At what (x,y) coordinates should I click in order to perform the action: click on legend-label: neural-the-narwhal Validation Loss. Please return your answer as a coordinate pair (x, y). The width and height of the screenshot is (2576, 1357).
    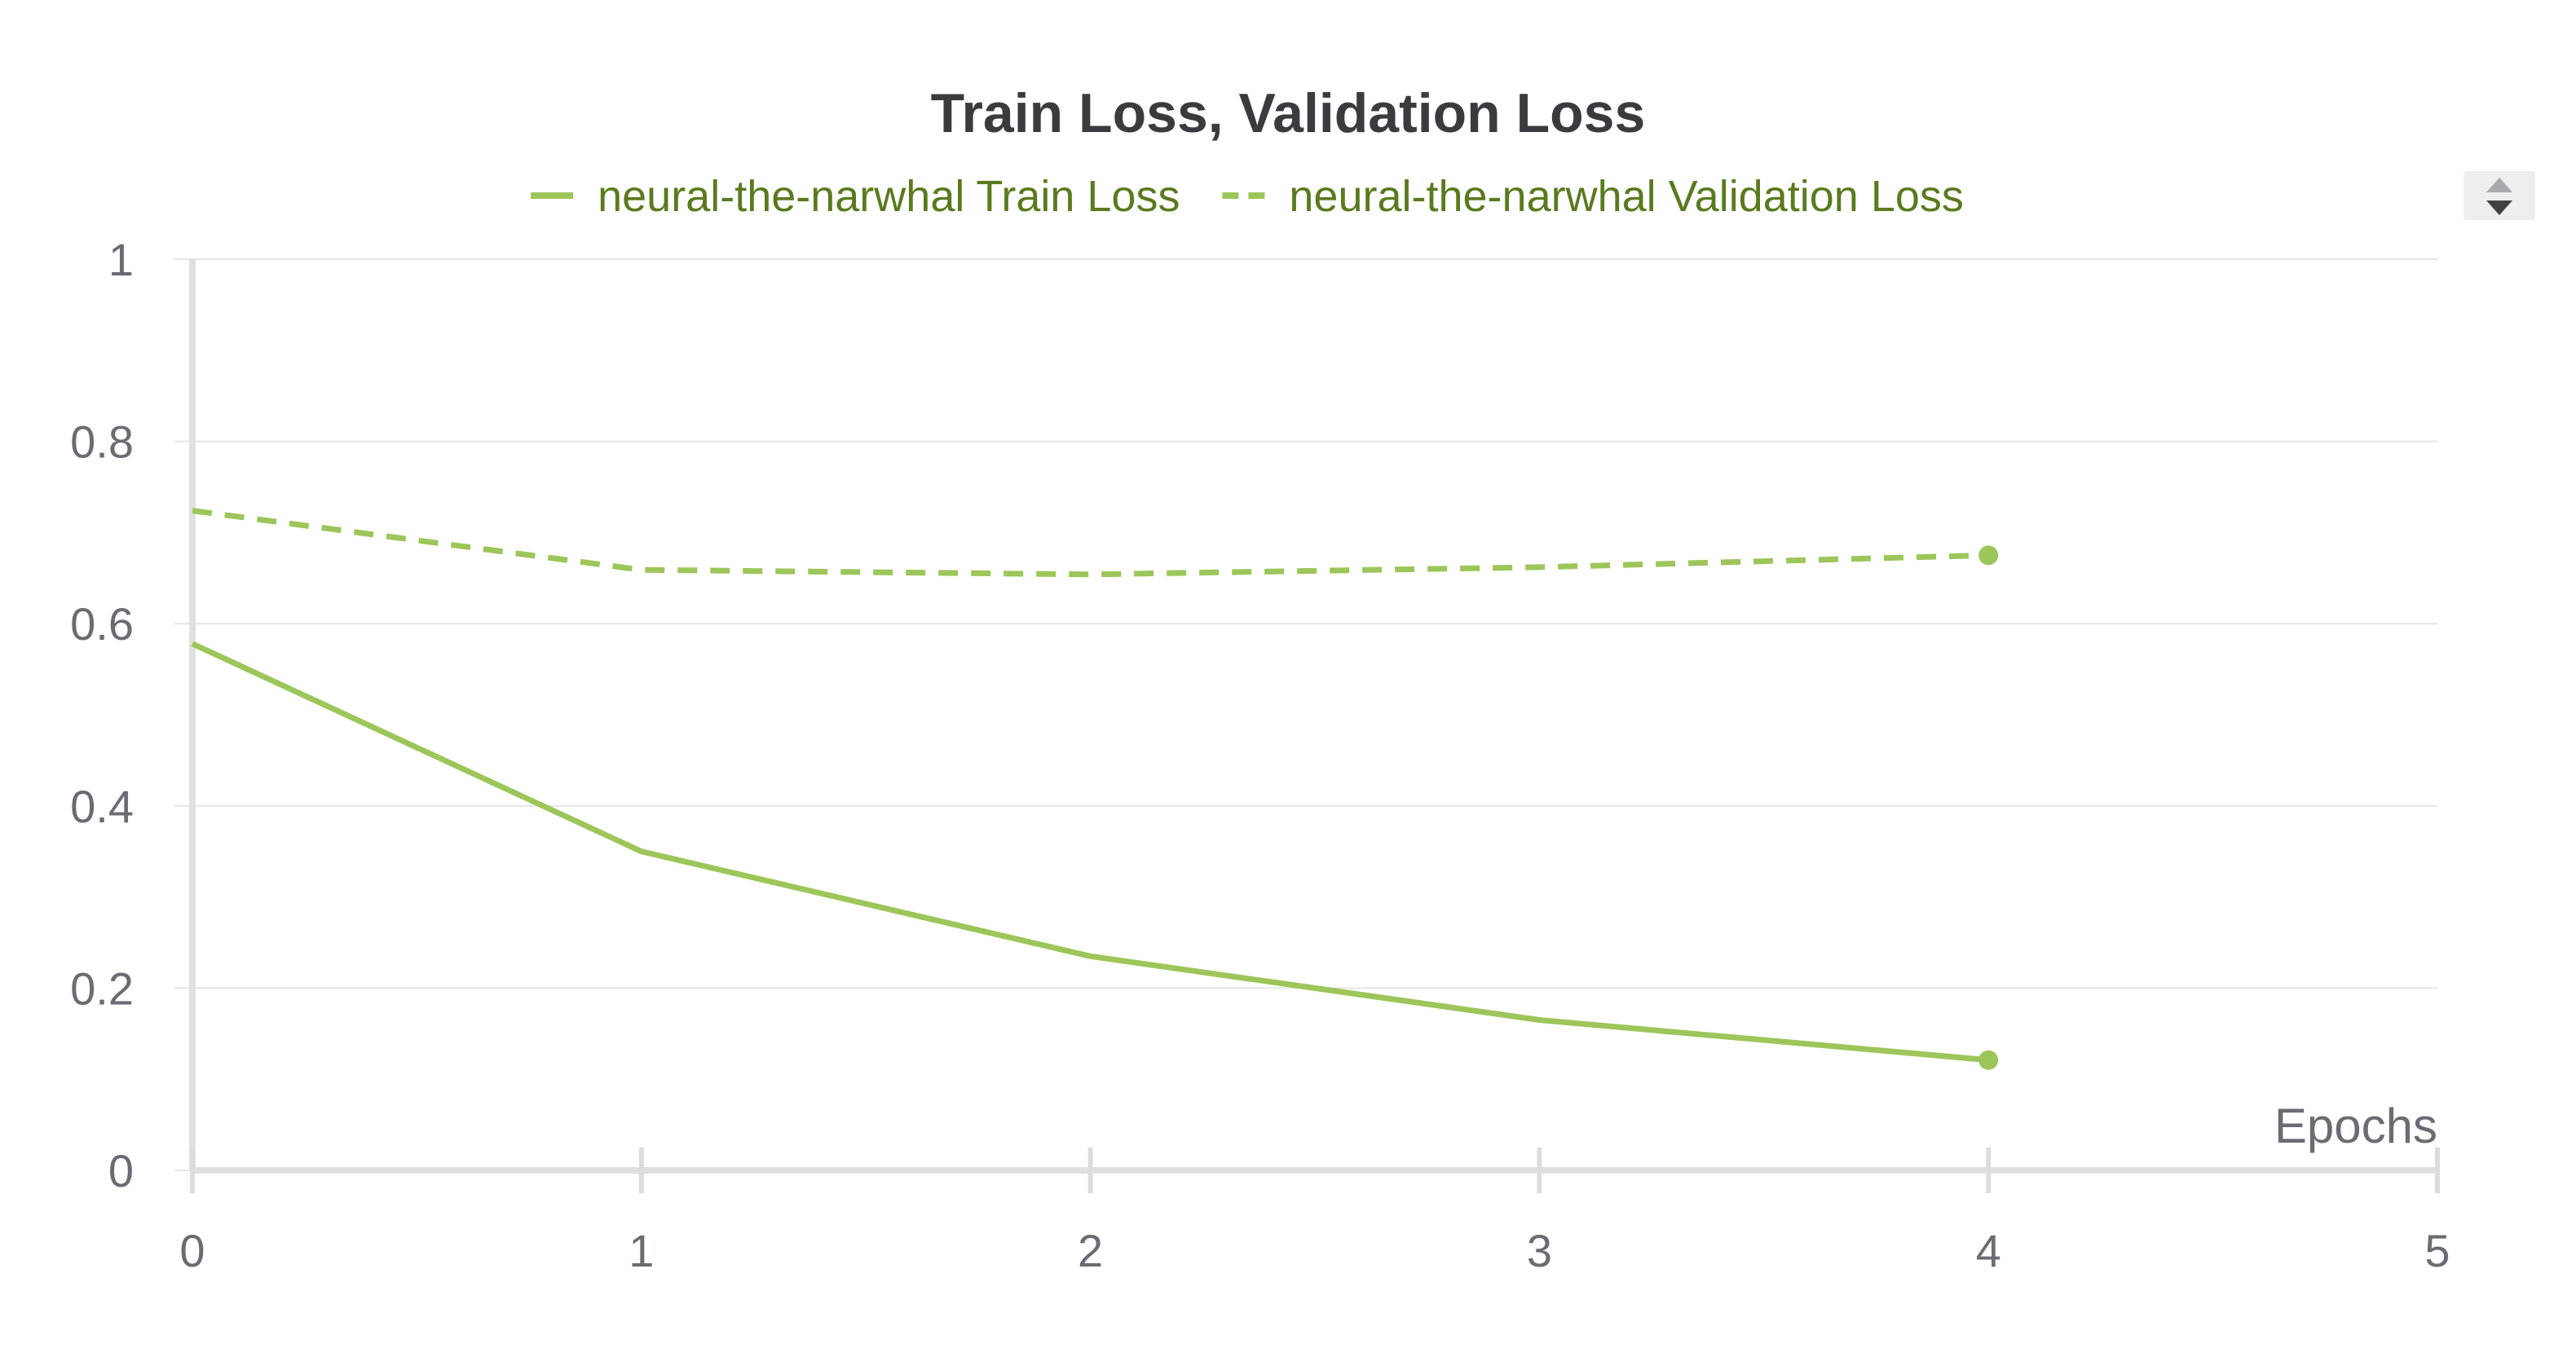
    Looking at the image, I should click on (1626, 196).